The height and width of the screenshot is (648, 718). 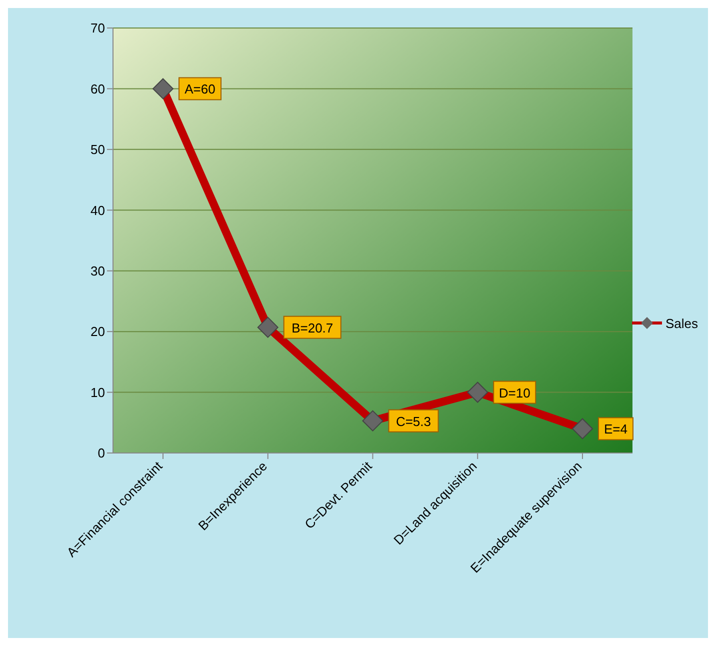 What do you see at coordinates (616, 429) in the screenshot?
I see `data-label: E=4` at bounding box center [616, 429].